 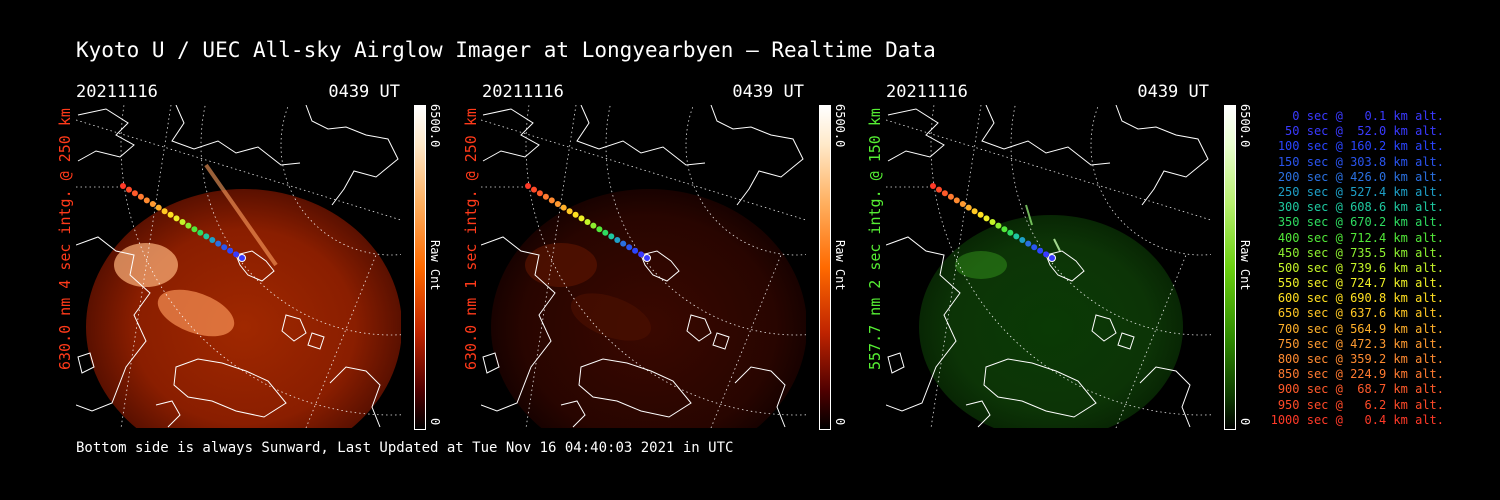 I want to click on panel1-cbar-max: 6500.0, so click(x=435, y=126).